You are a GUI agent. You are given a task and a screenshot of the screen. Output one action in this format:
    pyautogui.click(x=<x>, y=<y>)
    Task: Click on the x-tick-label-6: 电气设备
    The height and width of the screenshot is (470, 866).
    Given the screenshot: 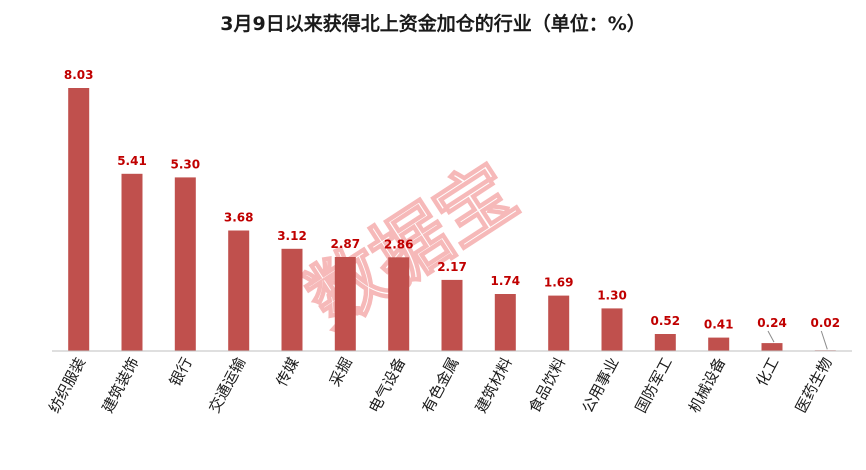 What is the action you would take?
    pyautogui.click(x=387, y=384)
    